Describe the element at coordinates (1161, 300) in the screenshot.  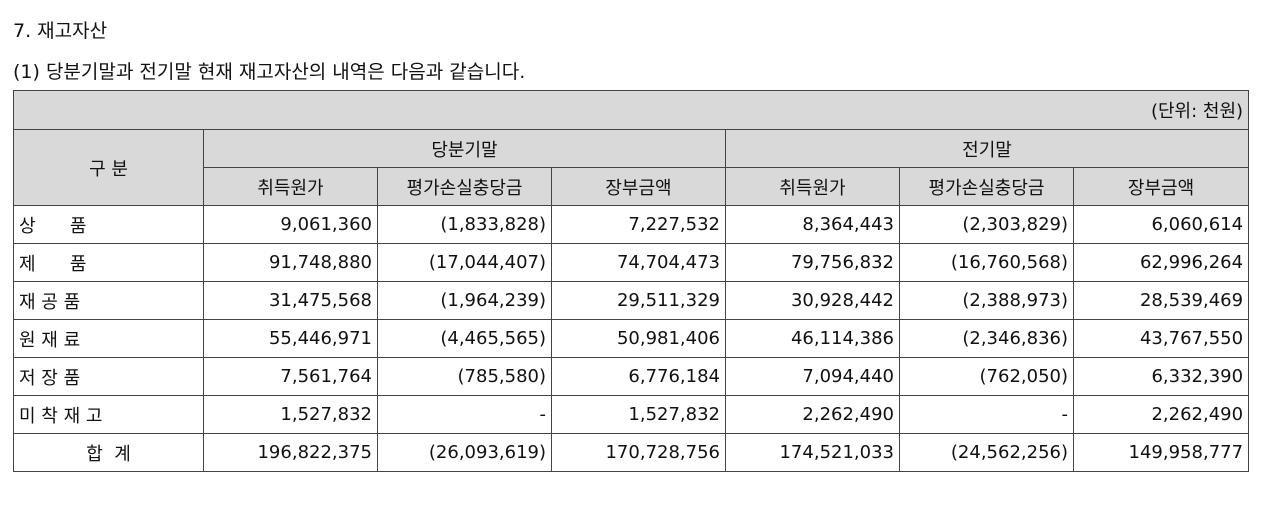
I see `value-cell: 28,539,469` at that location.